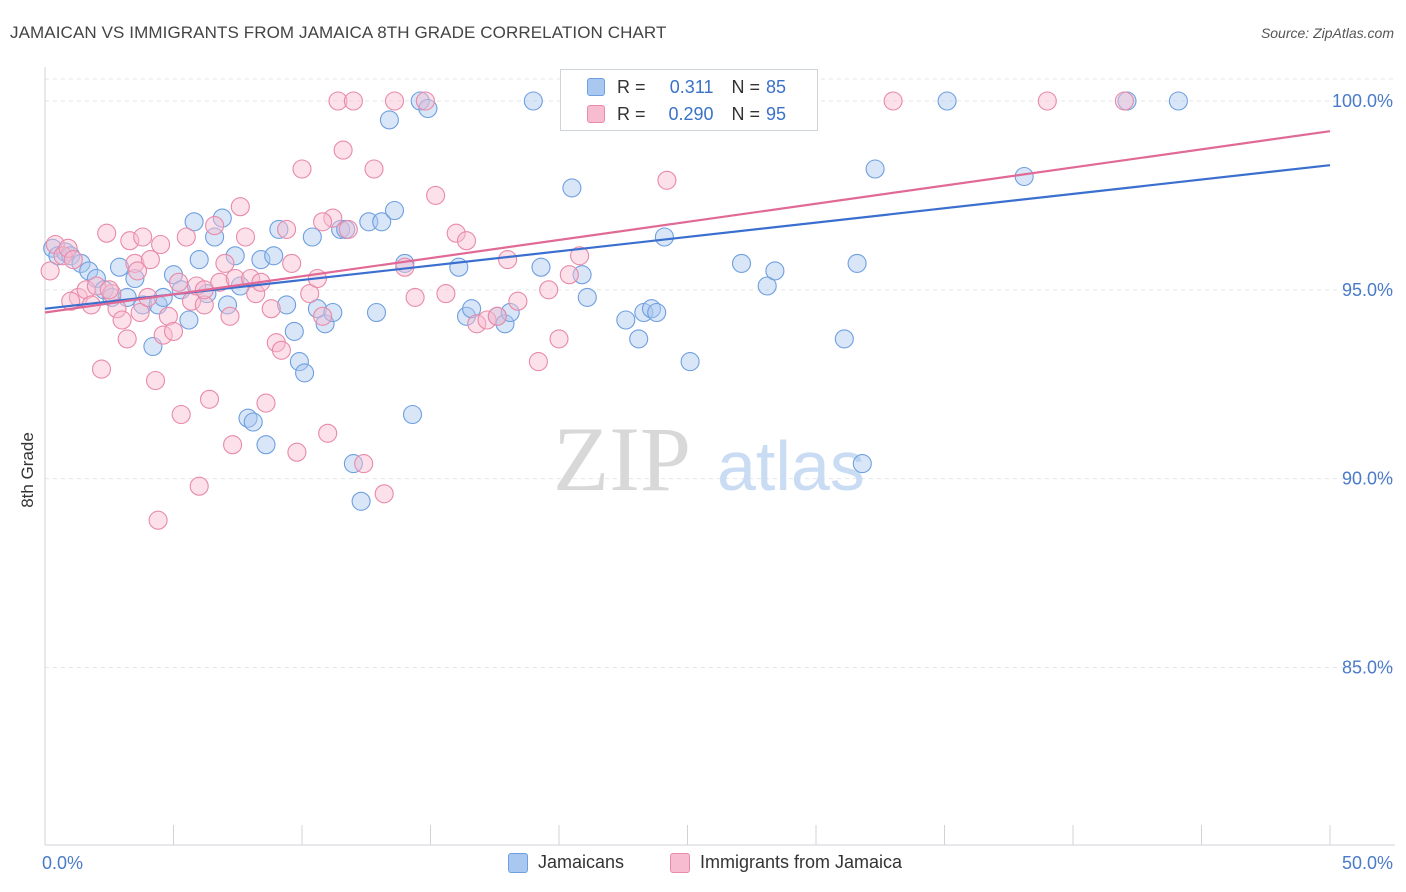 This screenshot has height=892, width=1406. What do you see at coordinates (1367, 290) in the screenshot?
I see `y-tick-label: 95.0%` at bounding box center [1367, 290].